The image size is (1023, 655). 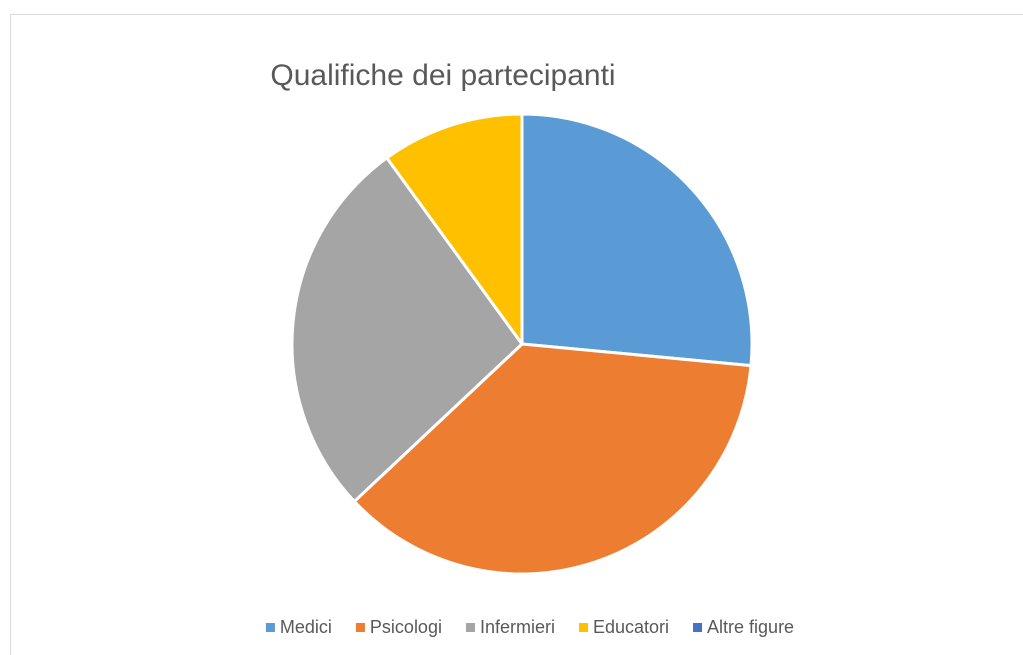 I want to click on legend-label: Medici, so click(x=306, y=627).